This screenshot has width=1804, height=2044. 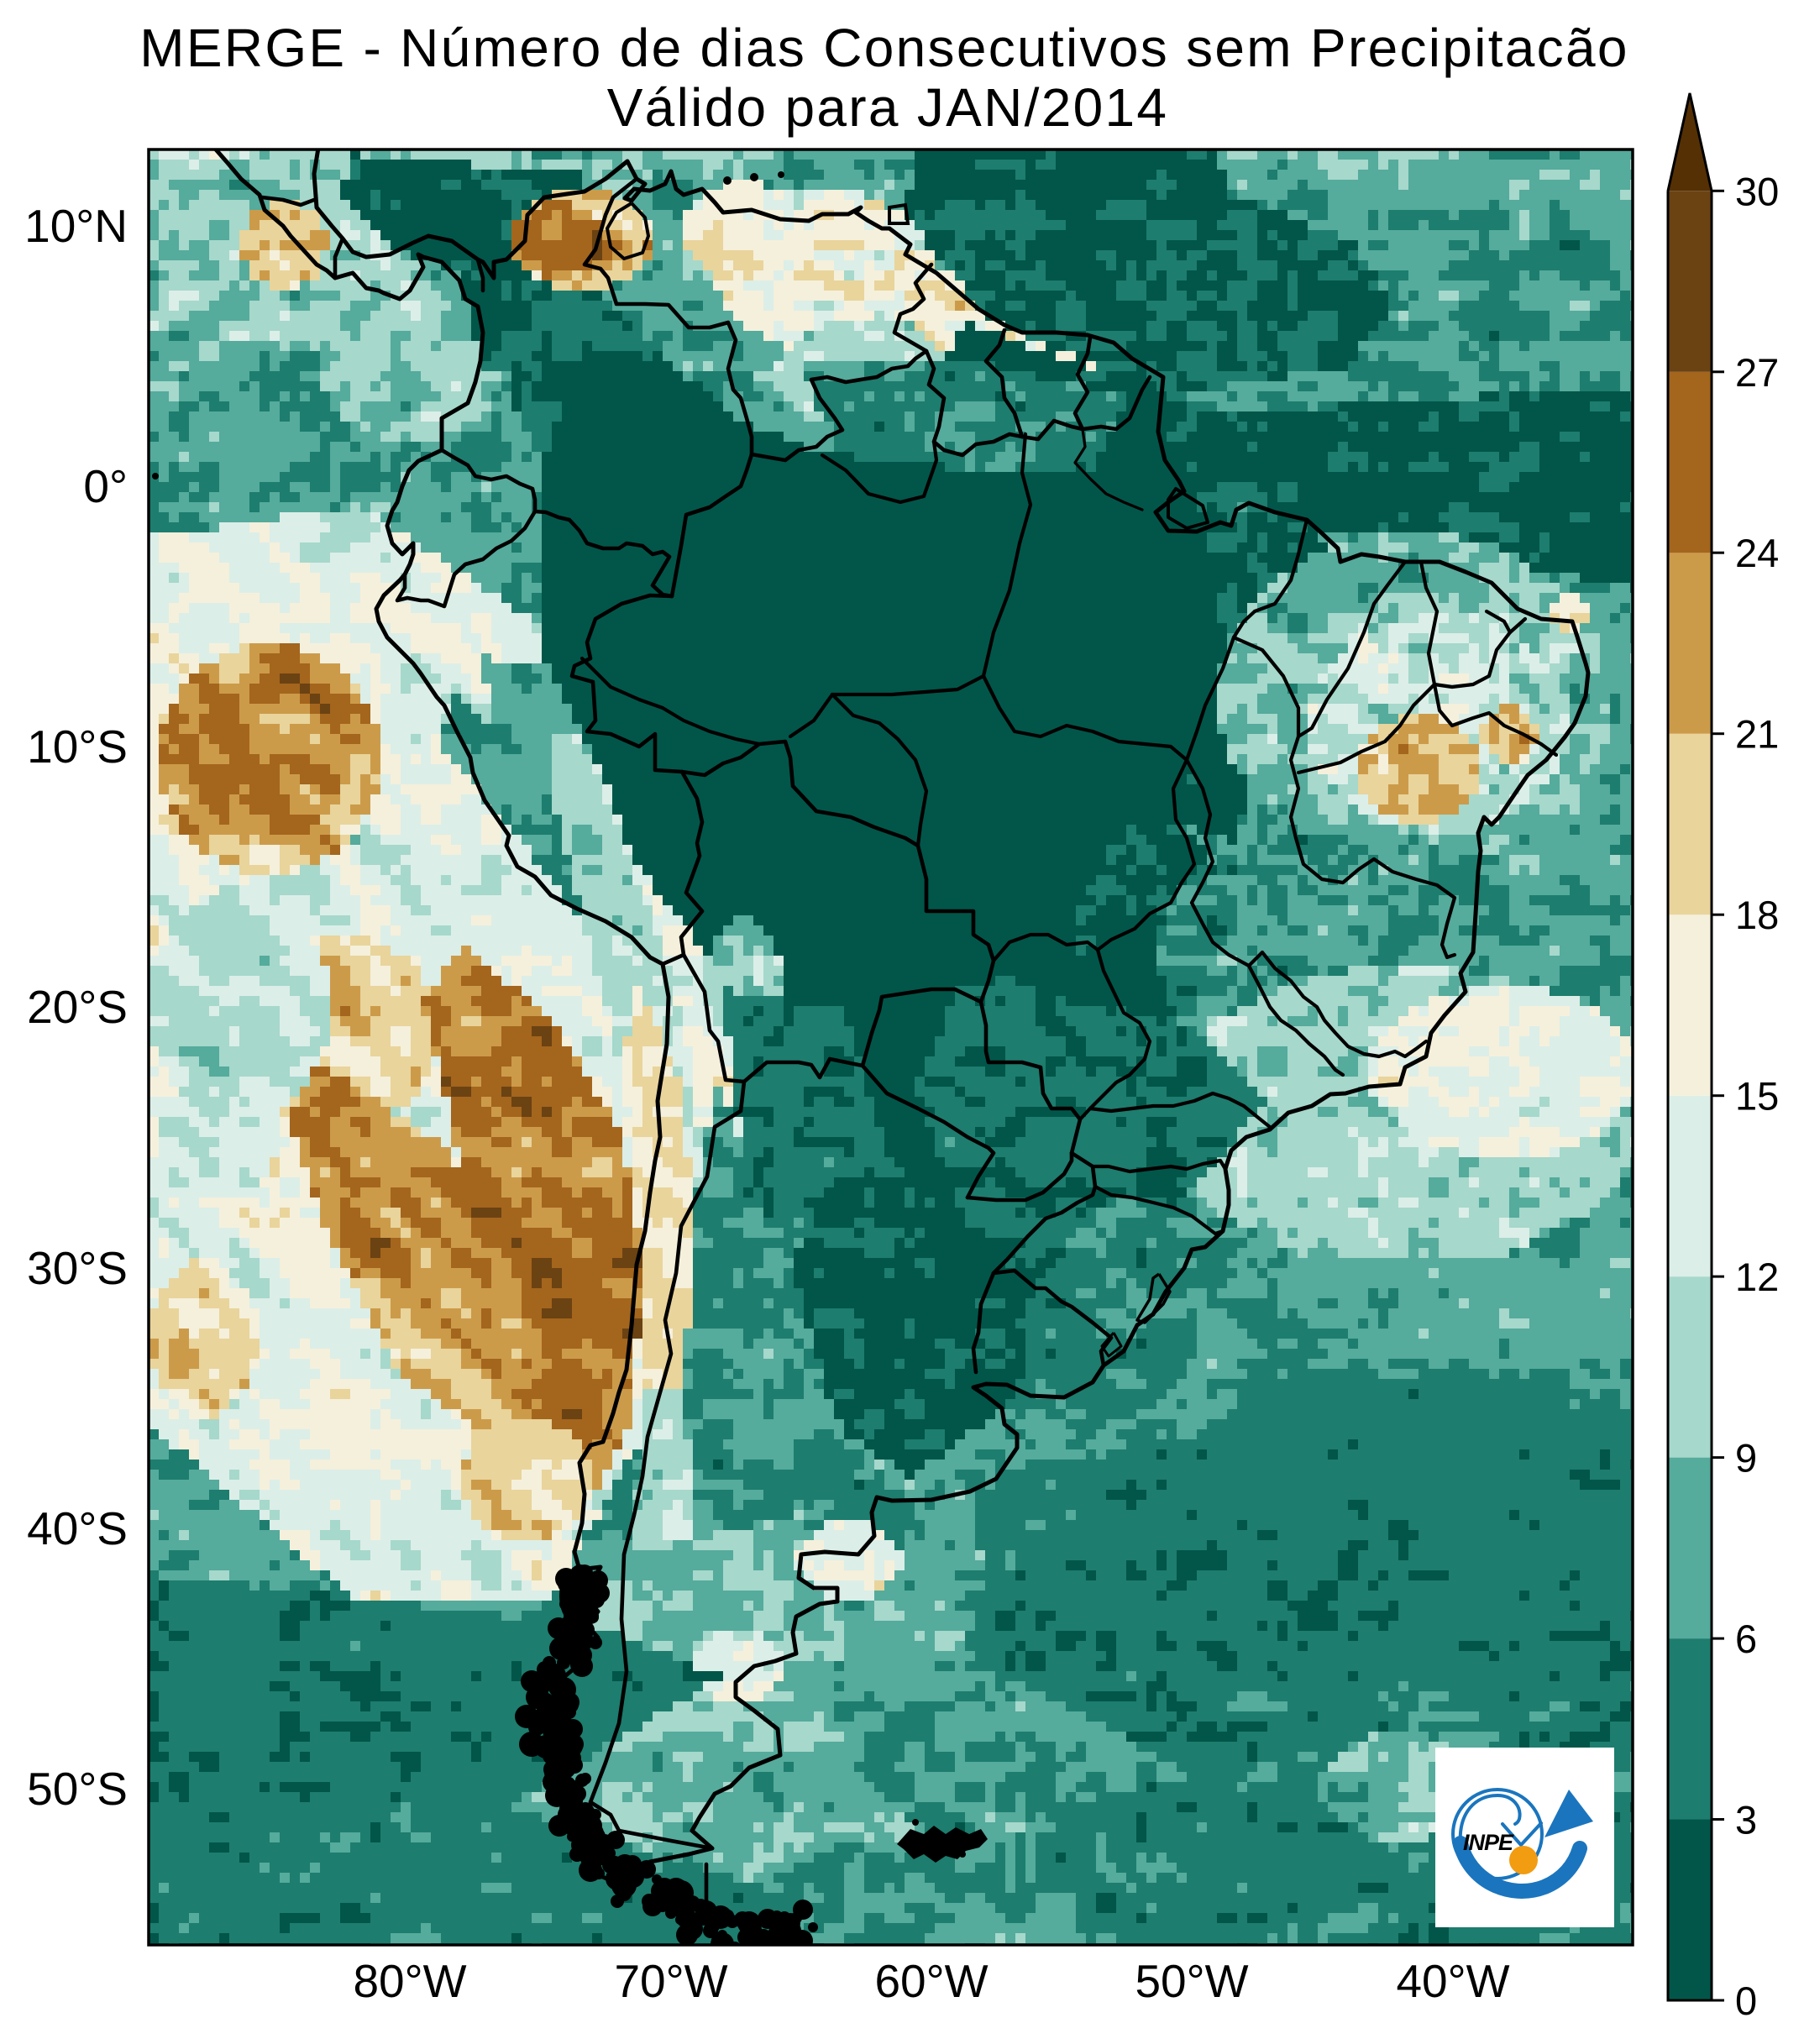 What do you see at coordinates (1746, 2000) in the screenshot?
I see `svg-text: 0` at bounding box center [1746, 2000].